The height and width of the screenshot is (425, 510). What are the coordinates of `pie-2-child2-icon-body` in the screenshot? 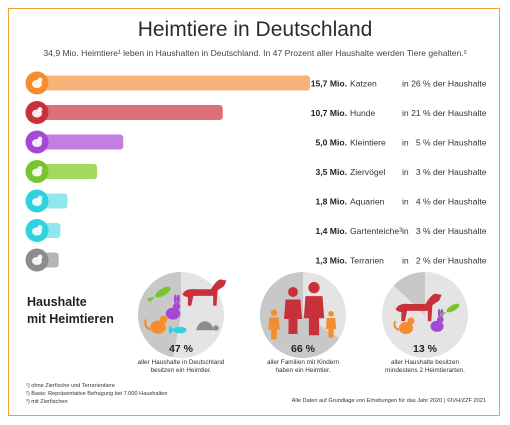 It's located at (331, 328).